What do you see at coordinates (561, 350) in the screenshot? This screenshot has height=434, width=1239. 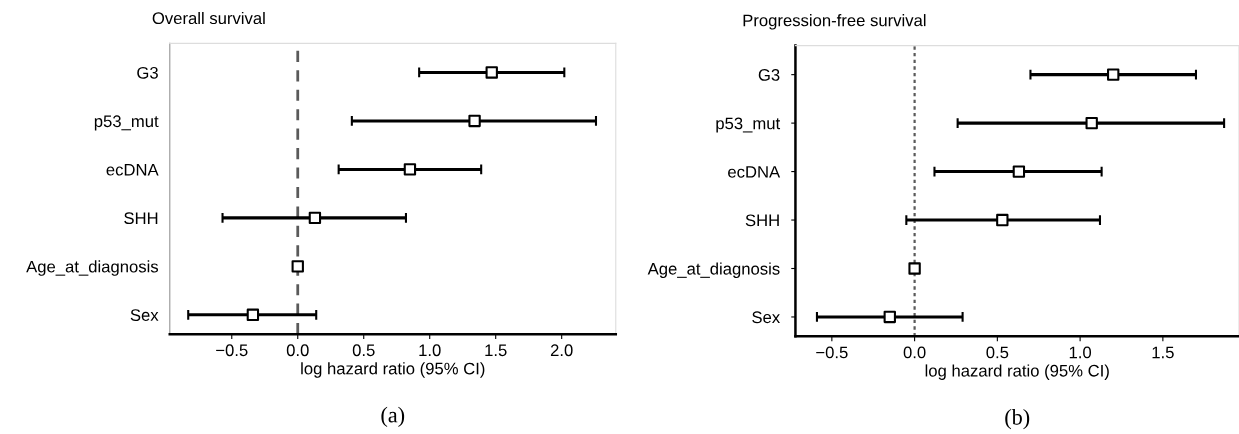 I see `x-tick-label: 2.0` at bounding box center [561, 350].